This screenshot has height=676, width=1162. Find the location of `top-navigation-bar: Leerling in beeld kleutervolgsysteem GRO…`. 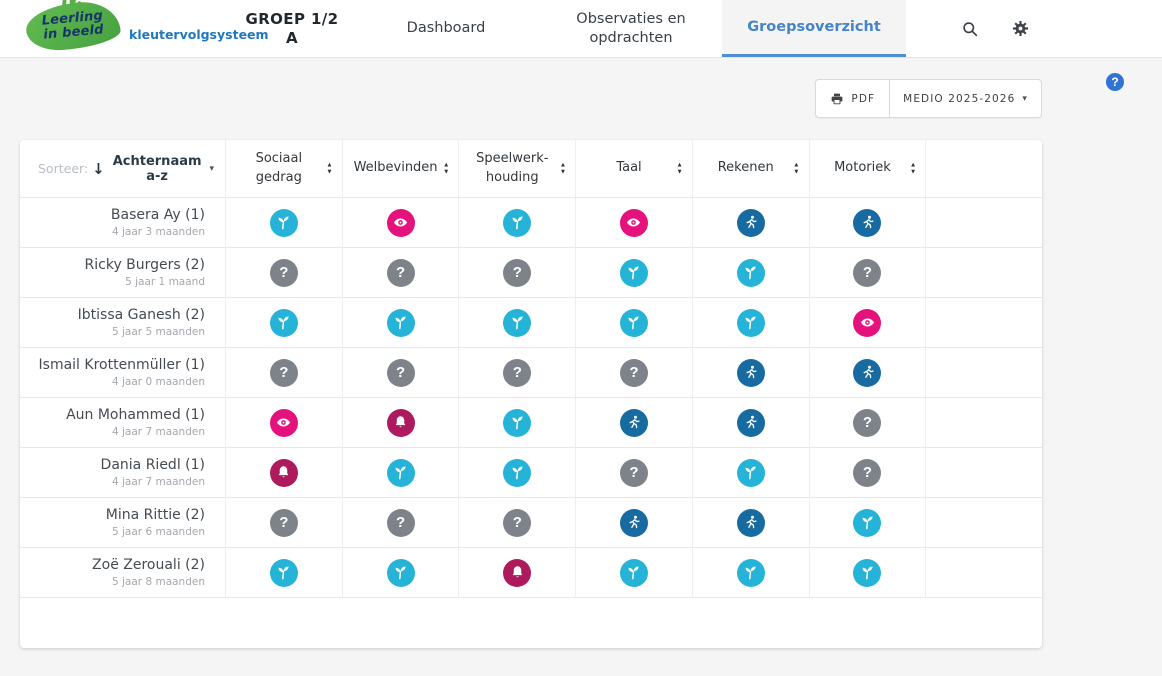

top-navigation-bar: Leerling in beeld kleutervolgsysteem GRO… is located at coordinates (581, 29).